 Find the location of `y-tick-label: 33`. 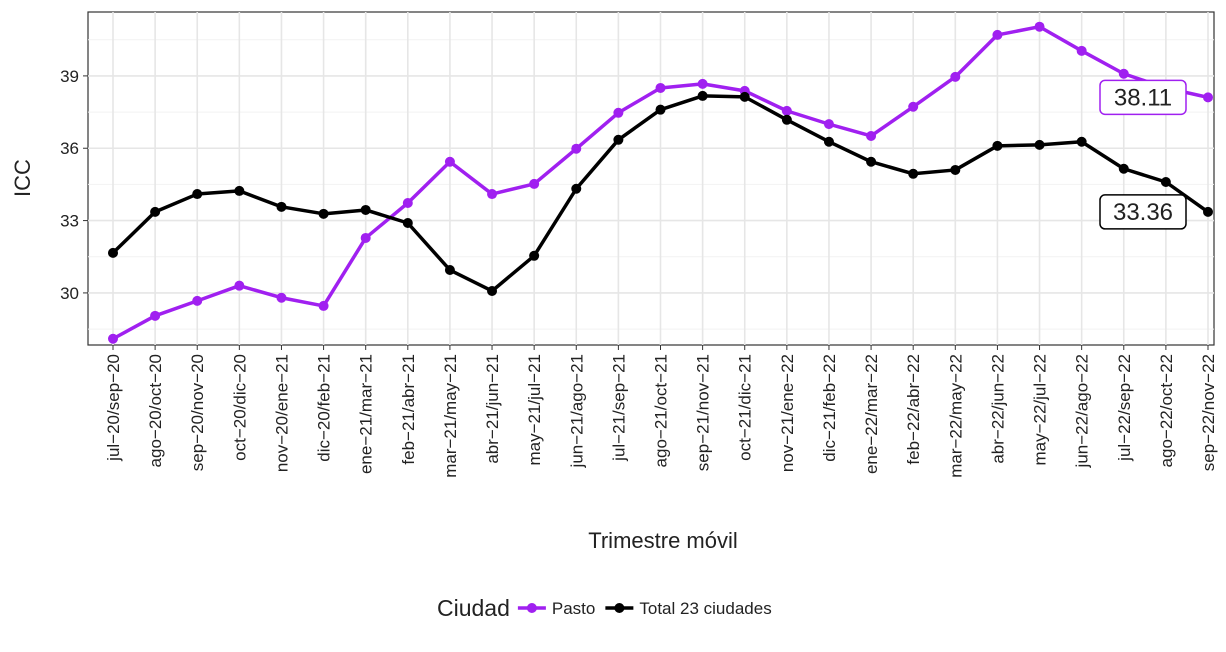

y-tick-label: 33 is located at coordinates (69, 221).